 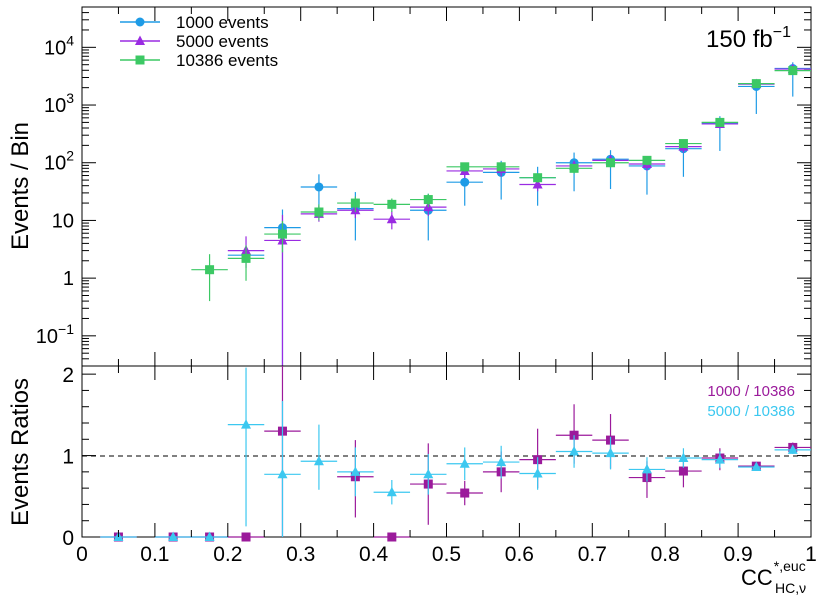 What do you see at coordinates (739, 39) in the screenshot?
I see `luminosity-text: 150 fb` at bounding box center [739, 39].